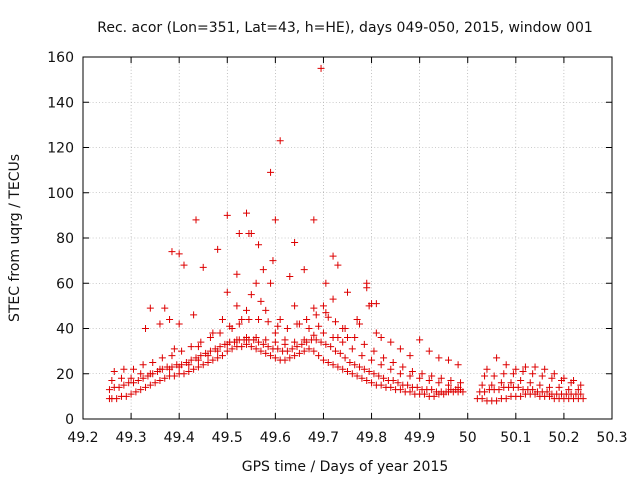 The height and width of the screenshot is (480, 640). I want to click on y-axis-label: STEC from uqrg / TECUs, so click(15, 238).